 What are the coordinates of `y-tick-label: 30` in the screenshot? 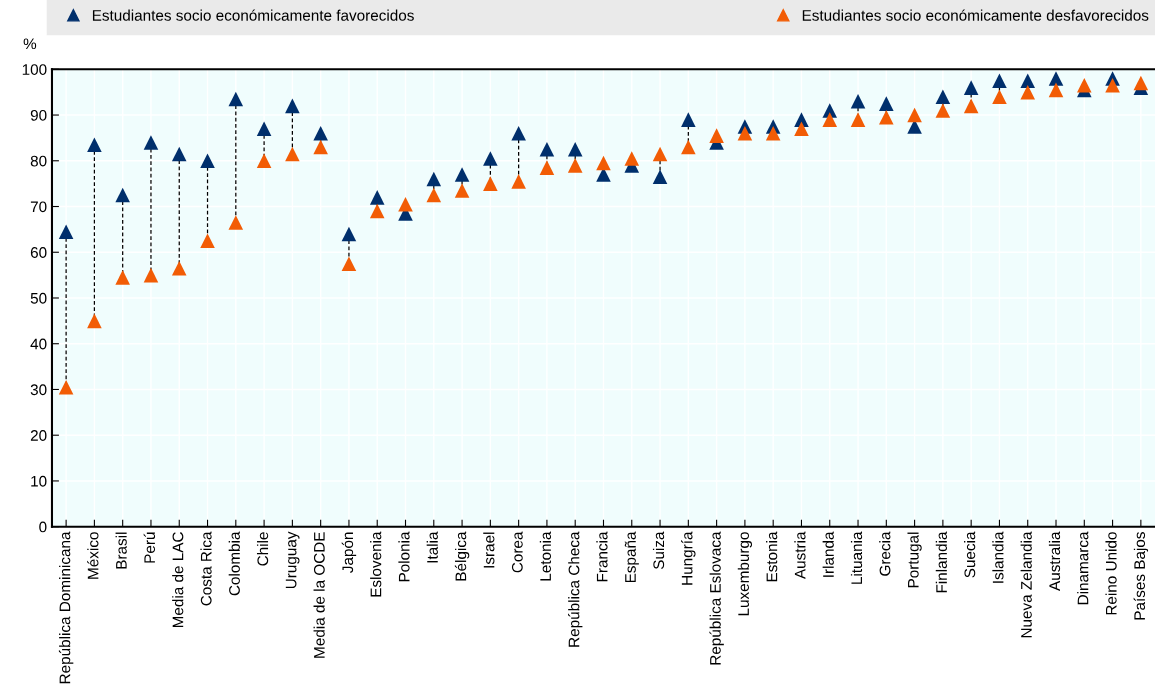 It's located at (38, 390).